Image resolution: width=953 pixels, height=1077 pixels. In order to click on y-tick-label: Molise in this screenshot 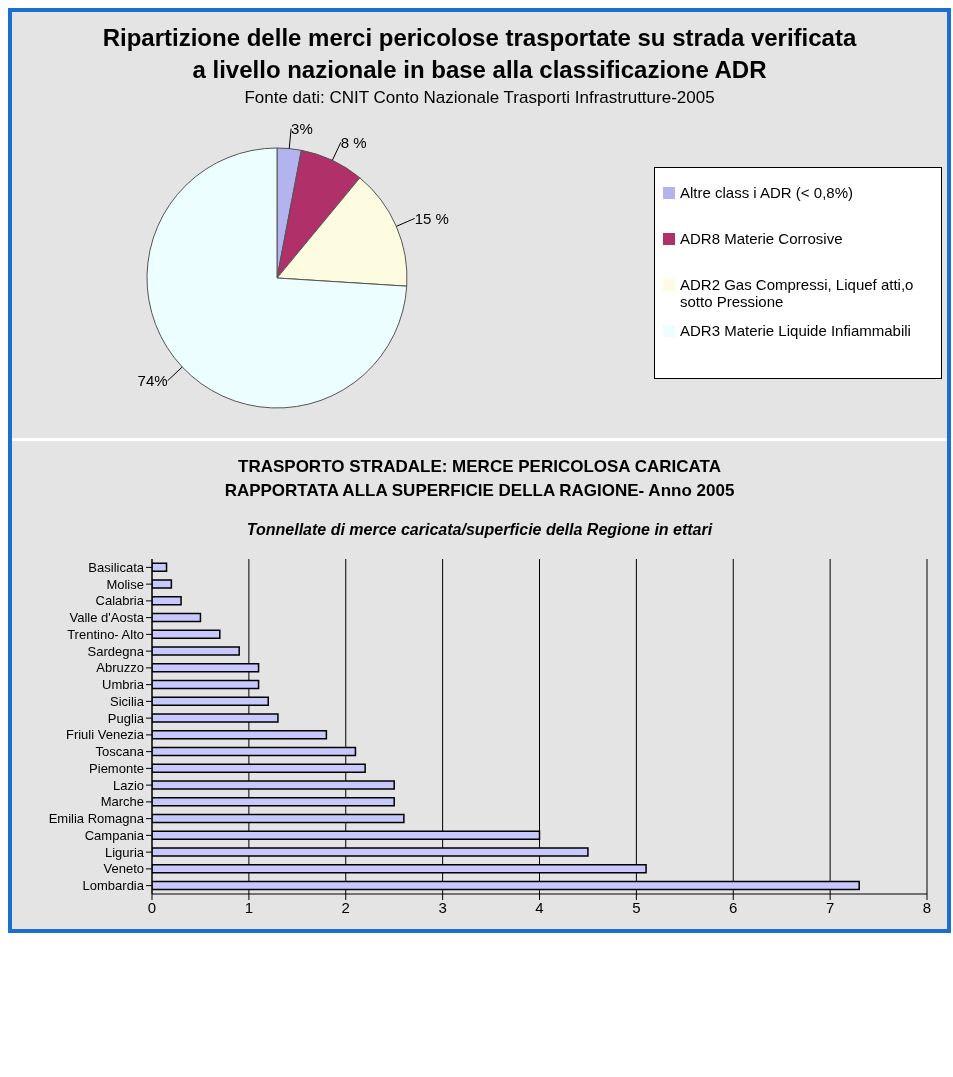, I will do `click(125, 584)`.